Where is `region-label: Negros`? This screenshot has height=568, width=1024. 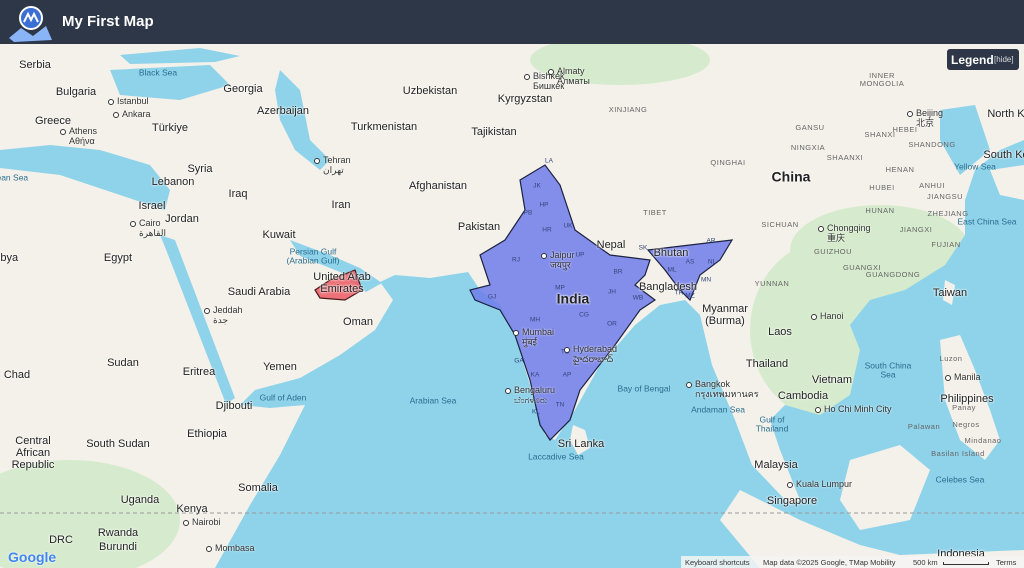
region-label: Negros is located at coordinates (966, 424).